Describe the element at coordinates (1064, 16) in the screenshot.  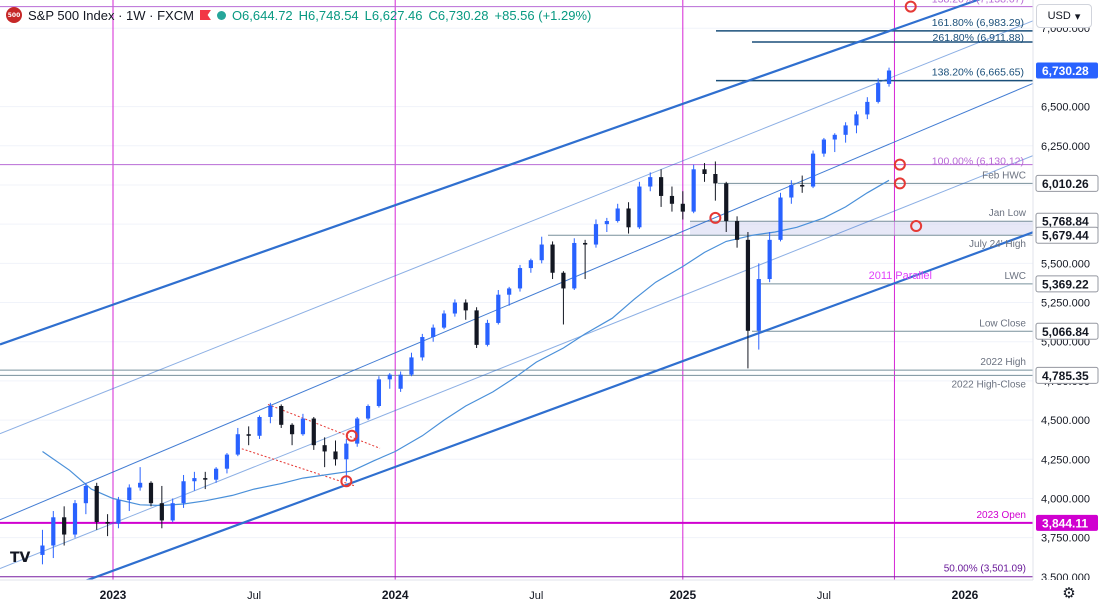
I see `currency-selector: USD ▾` at that location.